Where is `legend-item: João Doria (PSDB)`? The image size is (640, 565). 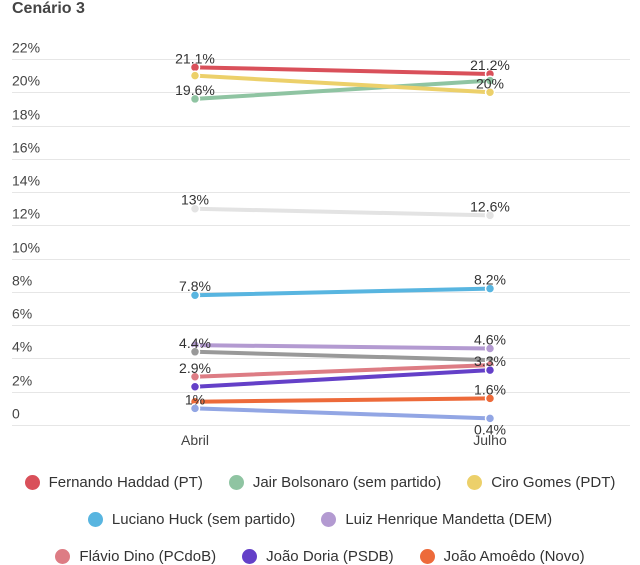
legend-item: João Doria (PSDB) is located at coordinates (318, 556).